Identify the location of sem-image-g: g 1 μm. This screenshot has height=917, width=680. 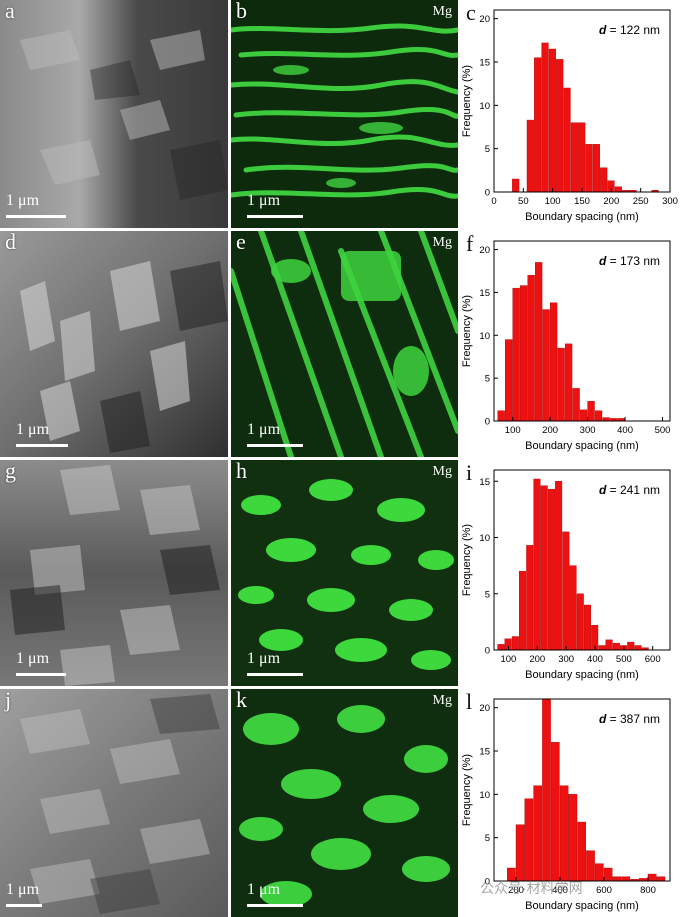
(114, 573).